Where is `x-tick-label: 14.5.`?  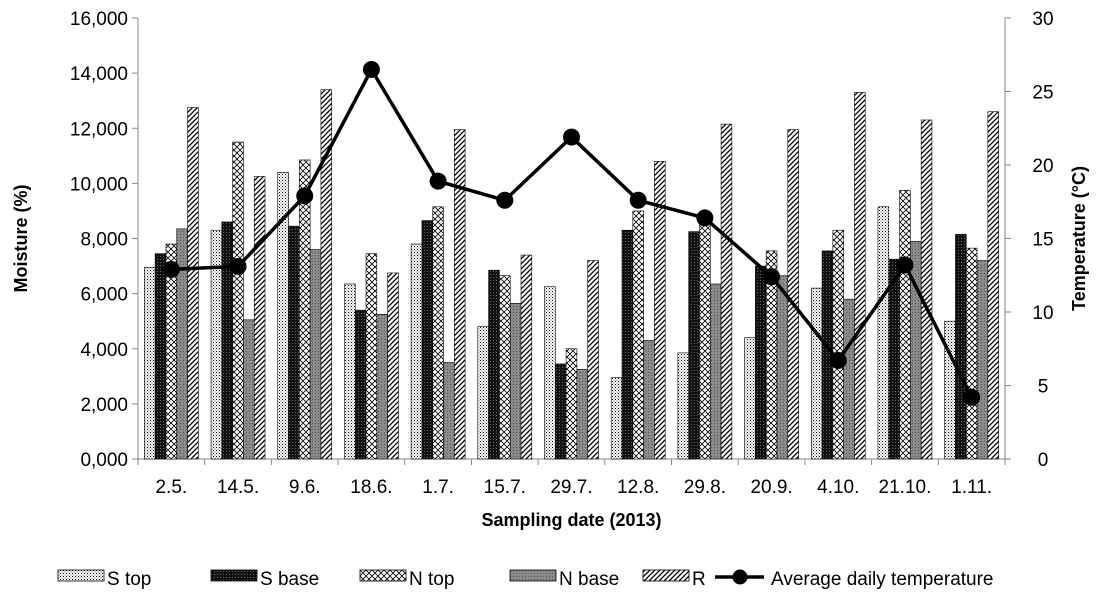
x-tick-label: 14.5. is located at coordinates (238, 487).